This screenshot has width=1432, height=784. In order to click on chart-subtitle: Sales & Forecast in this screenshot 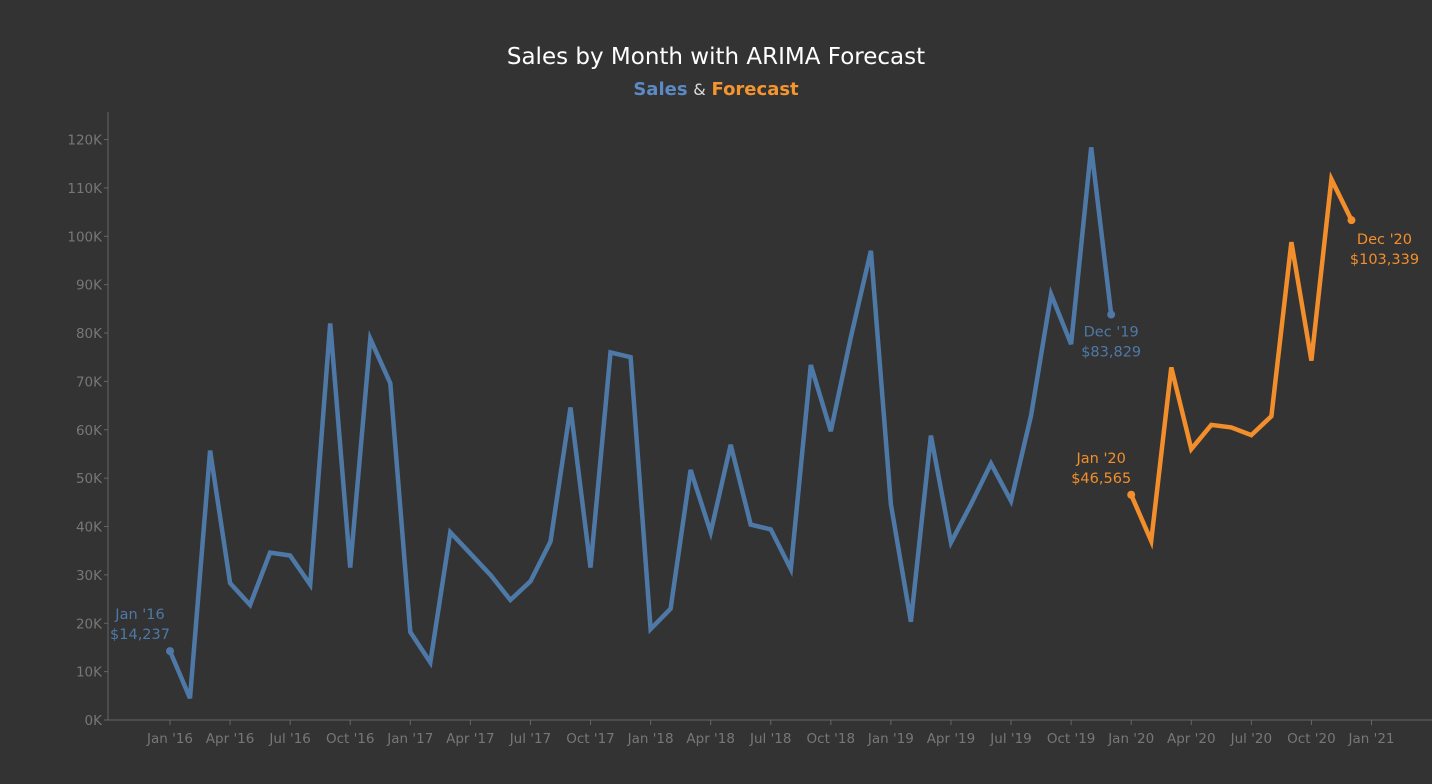, I will do `click(716, 89)`.